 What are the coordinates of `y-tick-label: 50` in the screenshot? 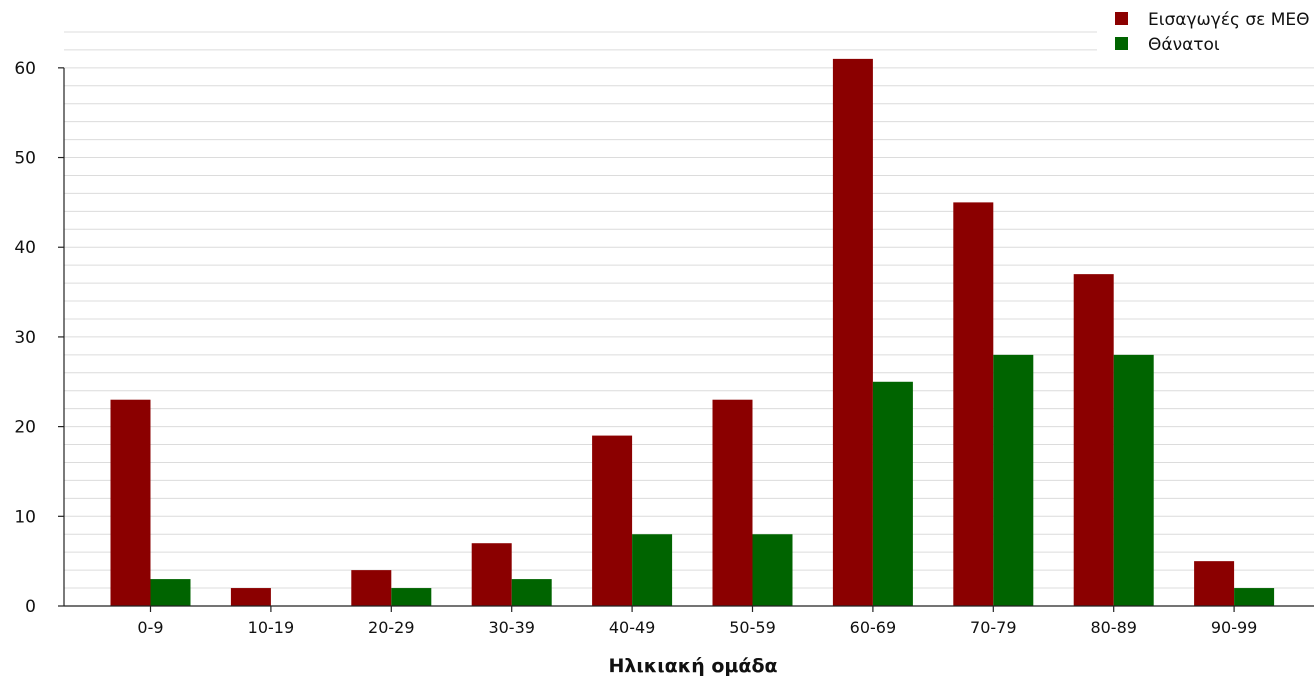 It's located at (25, 159).